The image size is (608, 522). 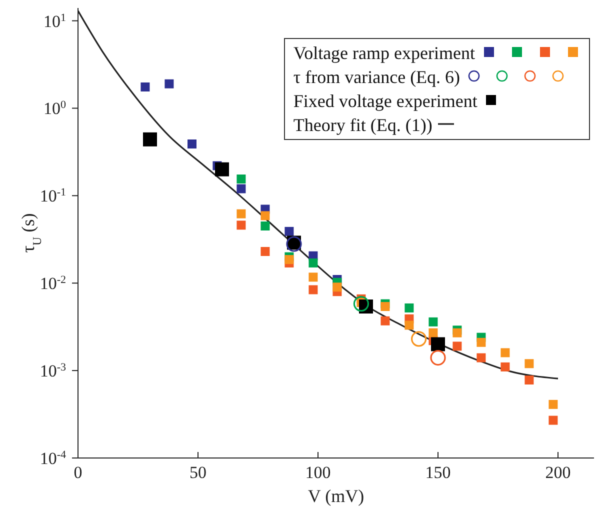 What do you see at coordinates (558, 472) in the screenshot?
I see `x-tick-label: 200` at bounding box center [558, 472].